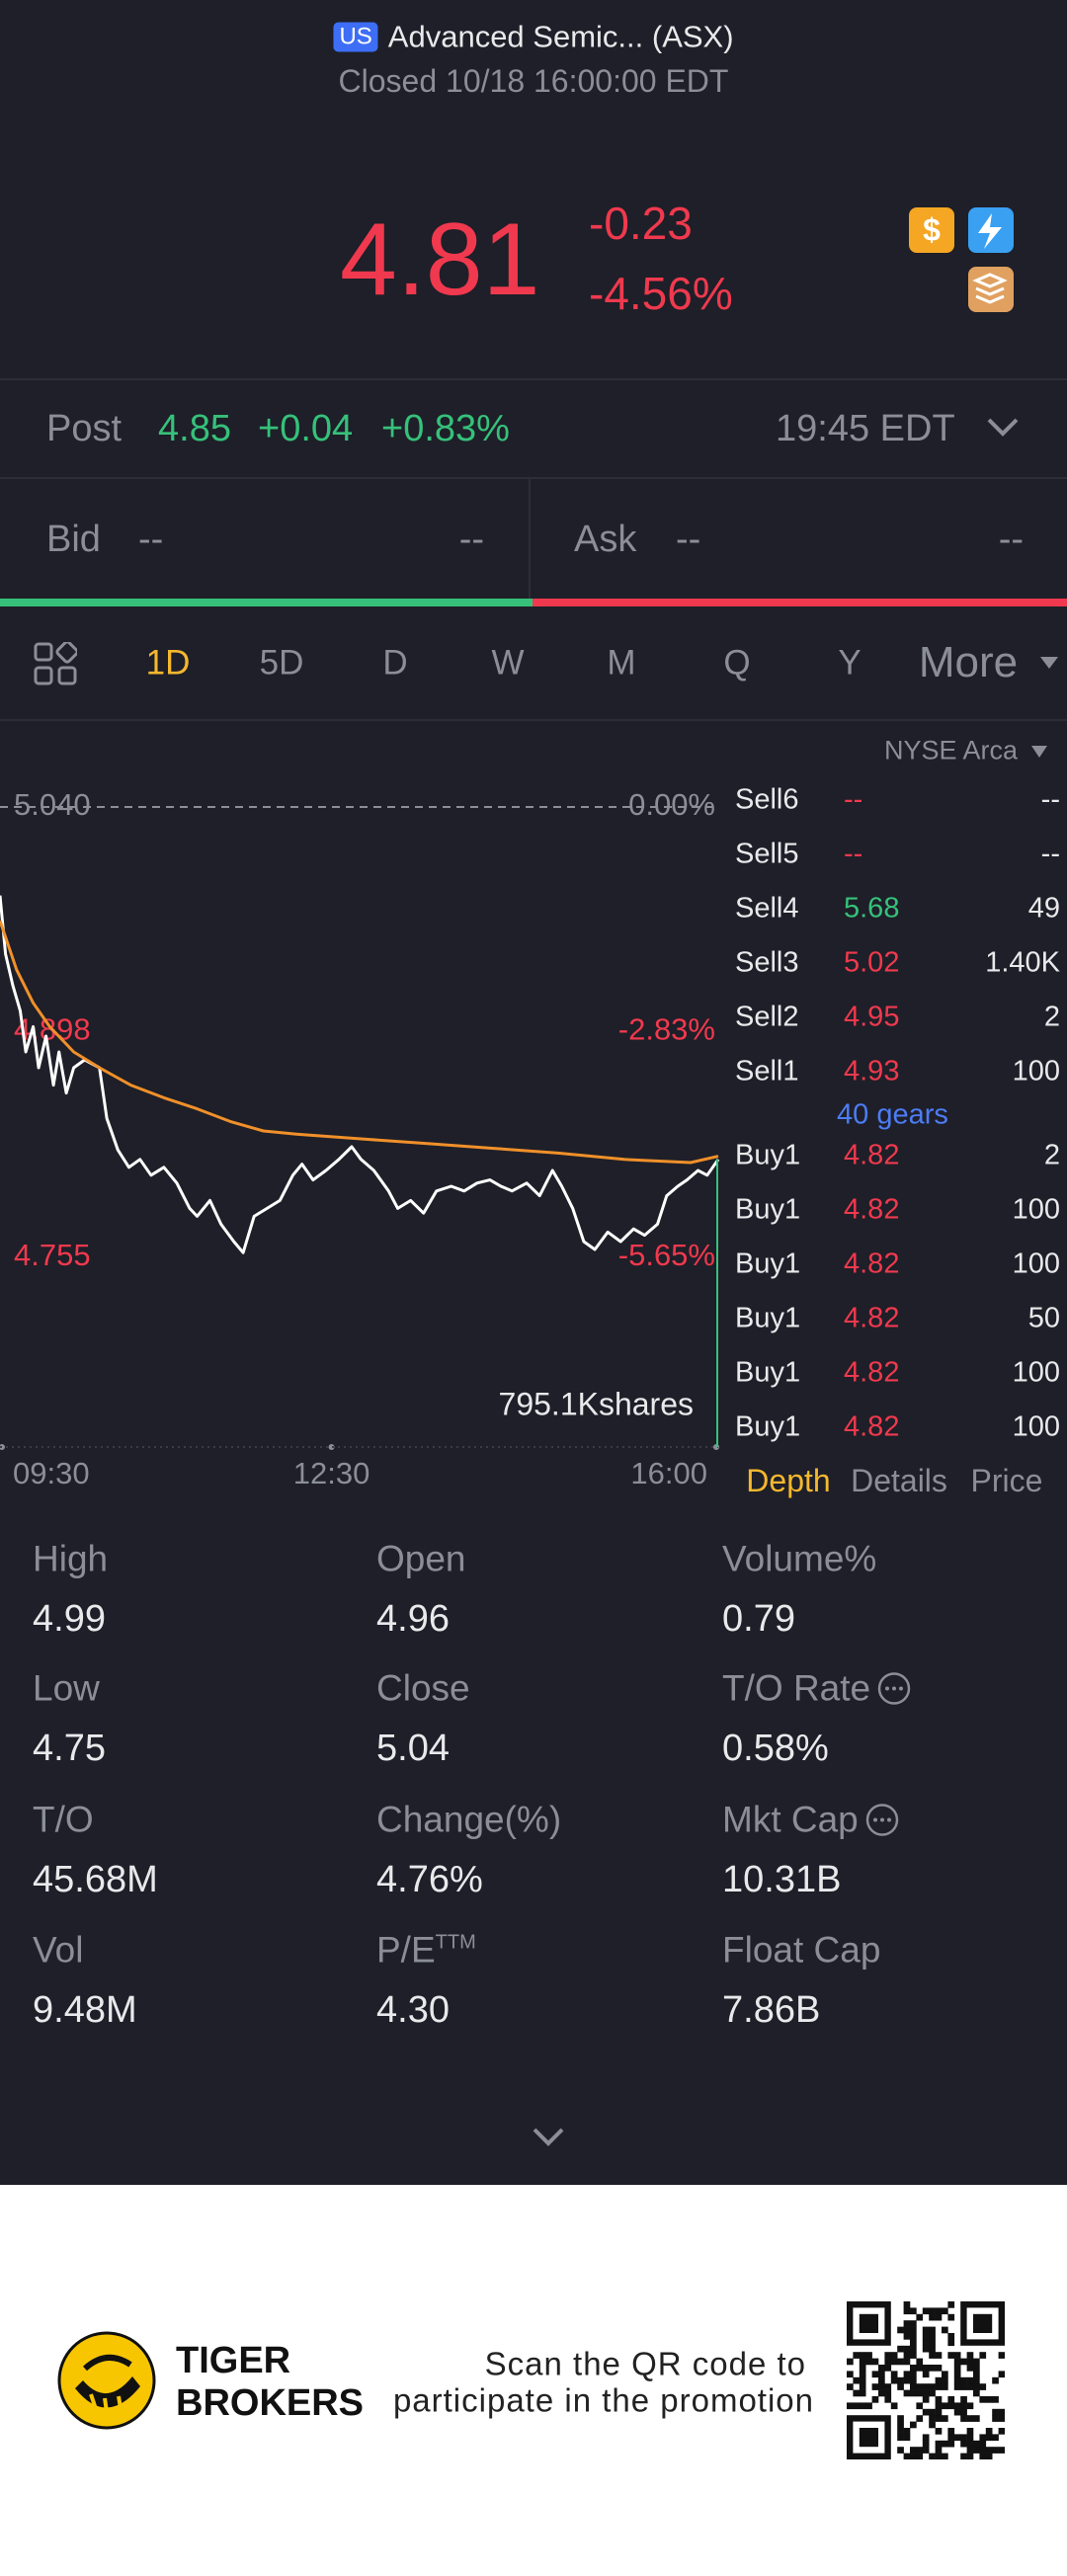 The height and width of the screenshot is (2576, 1067). I want to click on stat-label: T/O, so click(63, 1819).